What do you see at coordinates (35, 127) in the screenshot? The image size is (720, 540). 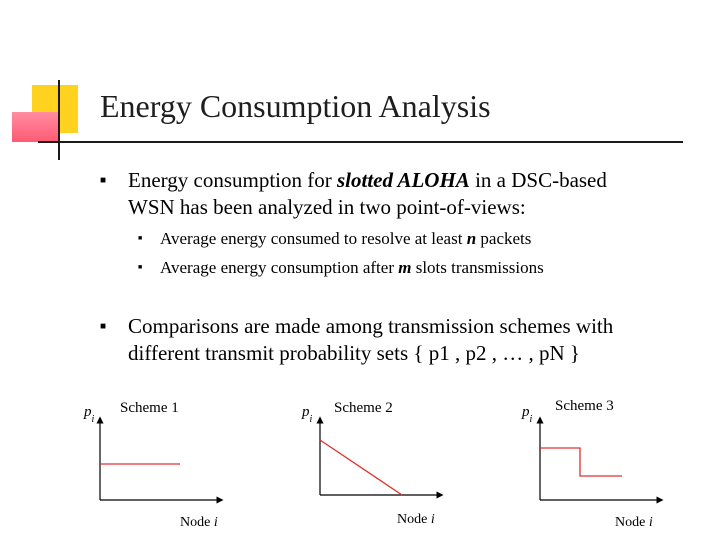 I see `decor-pink-square` at bounding box center [35, 127].